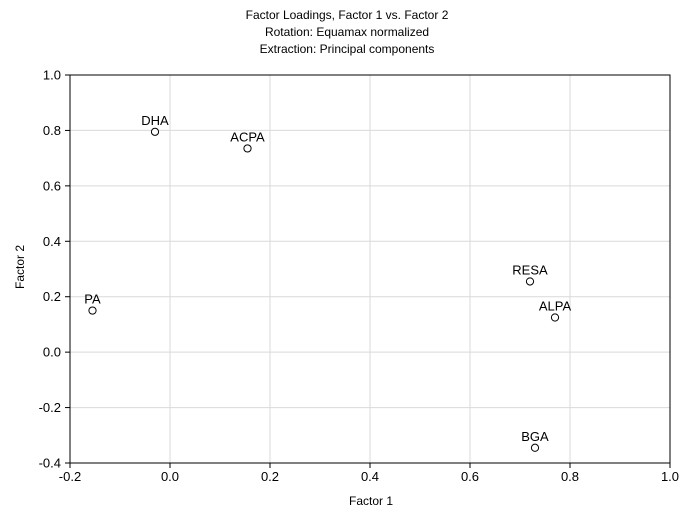 The image size is (694, 512). Describe the element at coordinates (570, 476) in the screenshot. I see `x-tick-label: 0.8` at that location.